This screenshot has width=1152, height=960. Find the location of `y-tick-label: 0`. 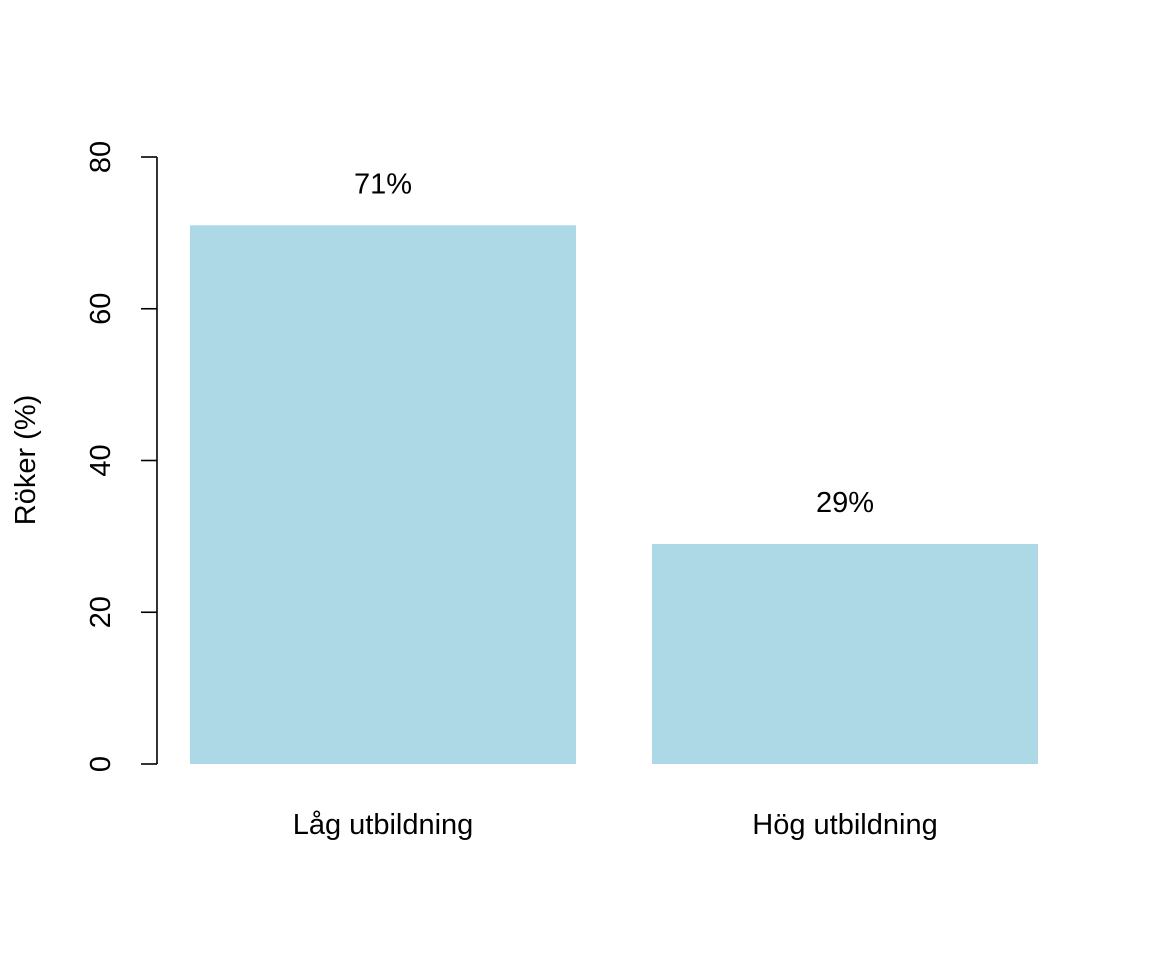

y-tick-label: 0 is located at coordinates (101, 764).